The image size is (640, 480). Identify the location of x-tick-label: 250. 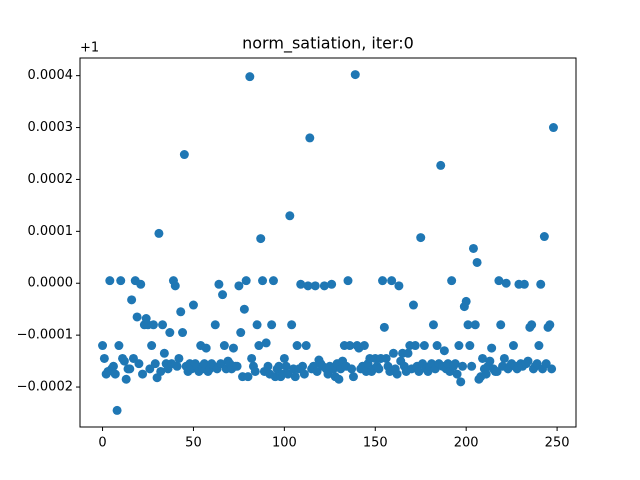
(557, 443).